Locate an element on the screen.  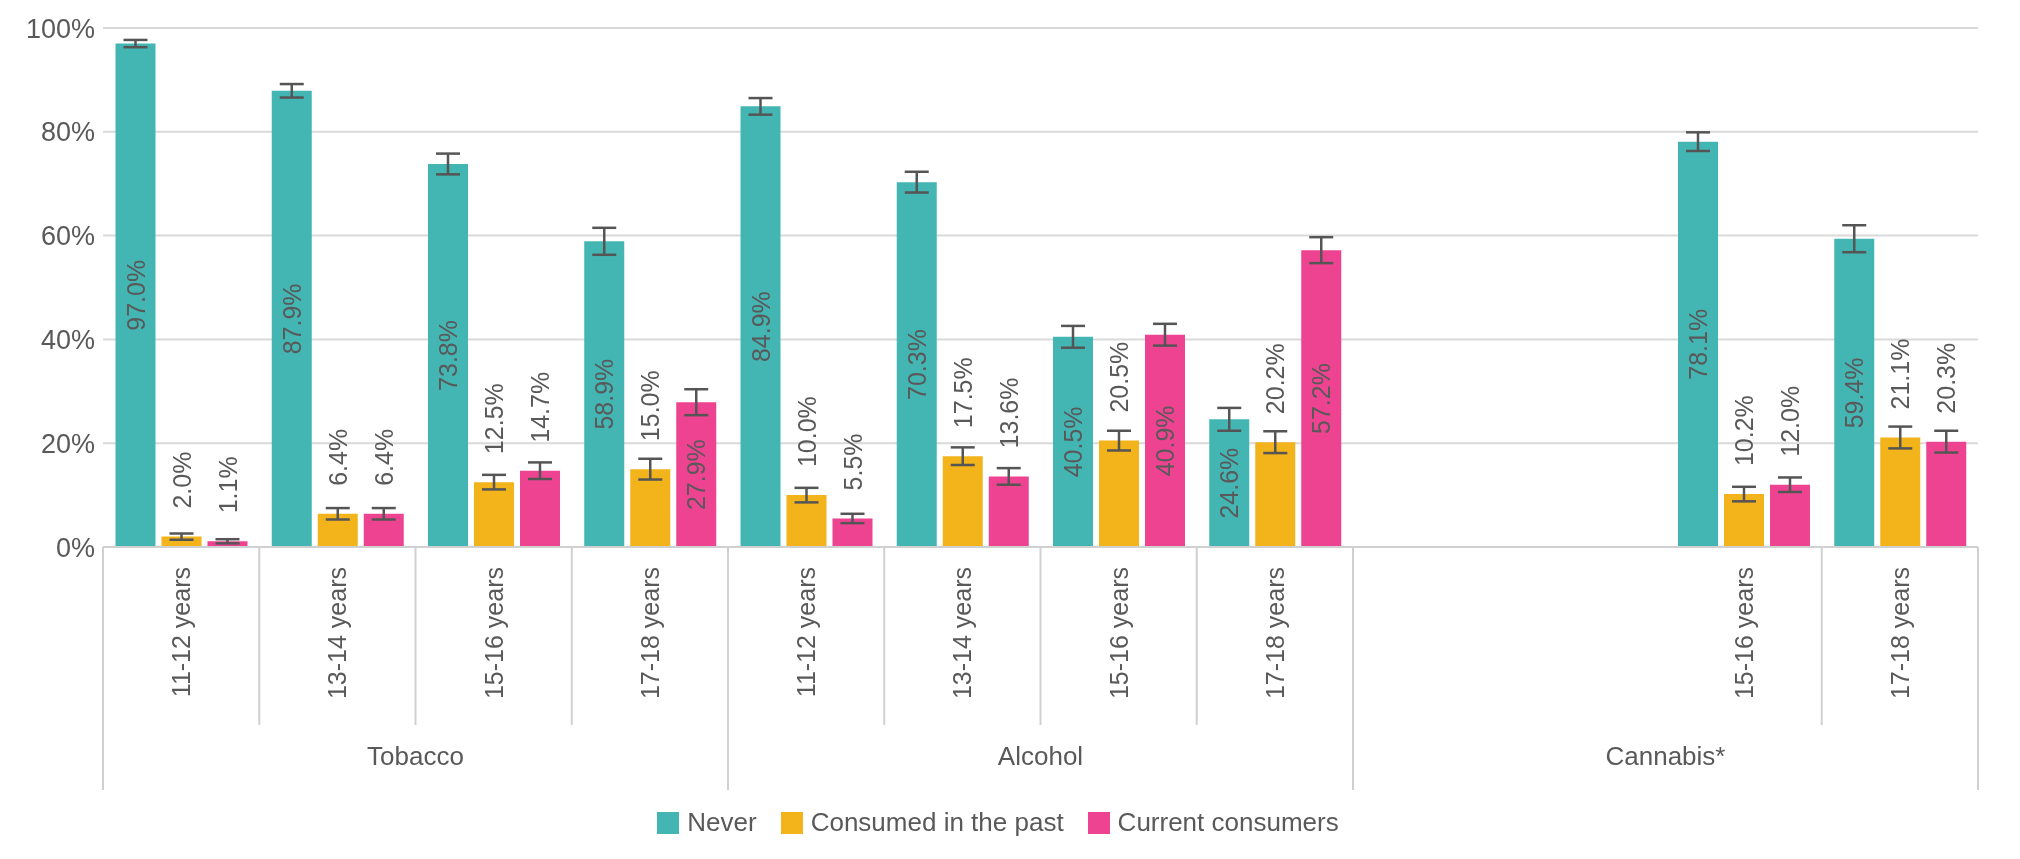
text: Alcohol is located at coordinates (1040, 756).